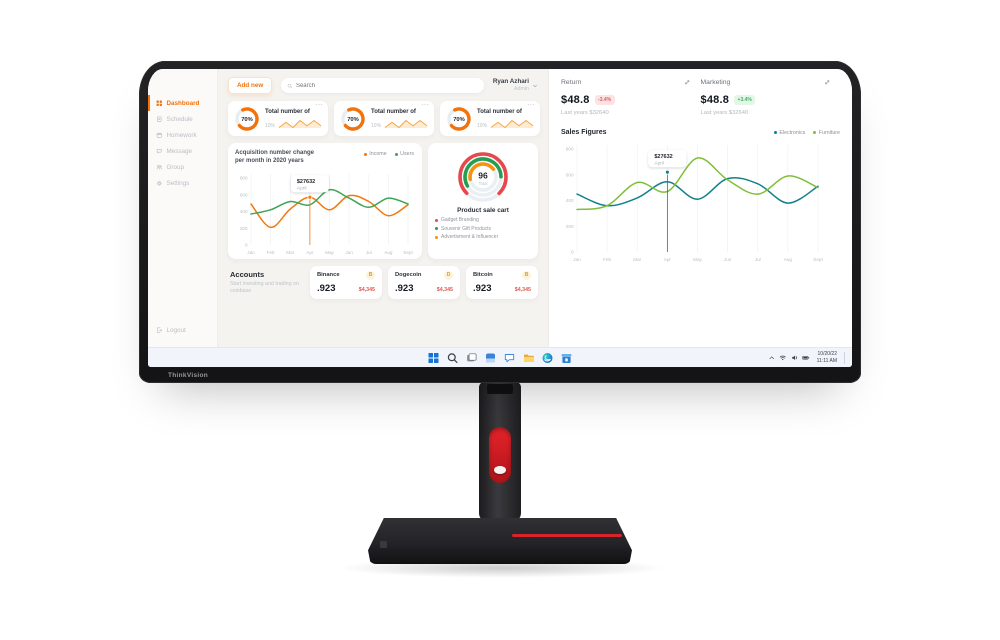 Image resolution: width=1000 pixels, height=640 pixels. Describe the element at coordinates (460, 220) in the screenshot. I see `legend-label: Gadget Branding` at that location.